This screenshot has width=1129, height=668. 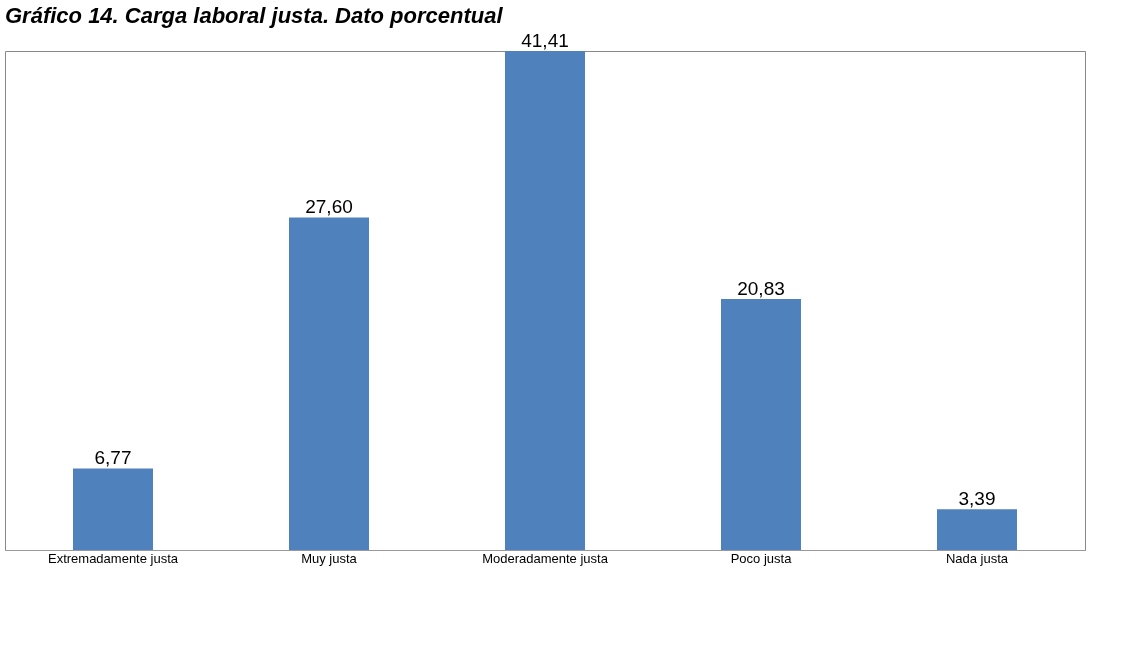 I want to click on data-label: 6,77, so click(x=113, y=458).